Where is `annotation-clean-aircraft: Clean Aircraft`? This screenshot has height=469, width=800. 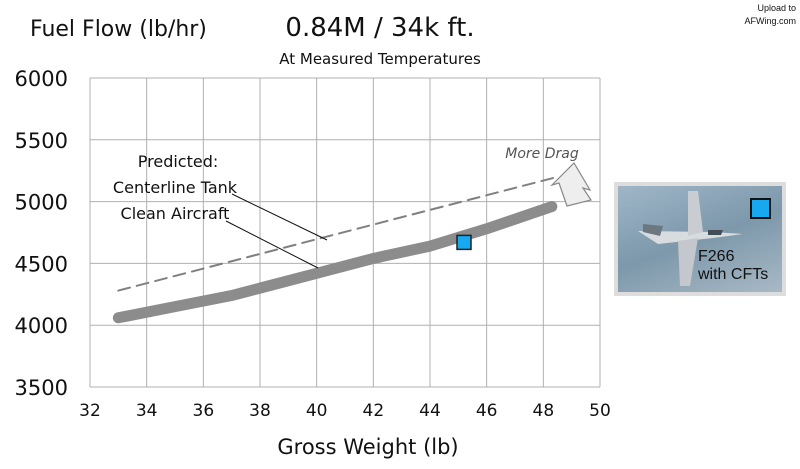 annotation-clean-aircraft: Clean Aircraft is located at coordinates (175, 213).